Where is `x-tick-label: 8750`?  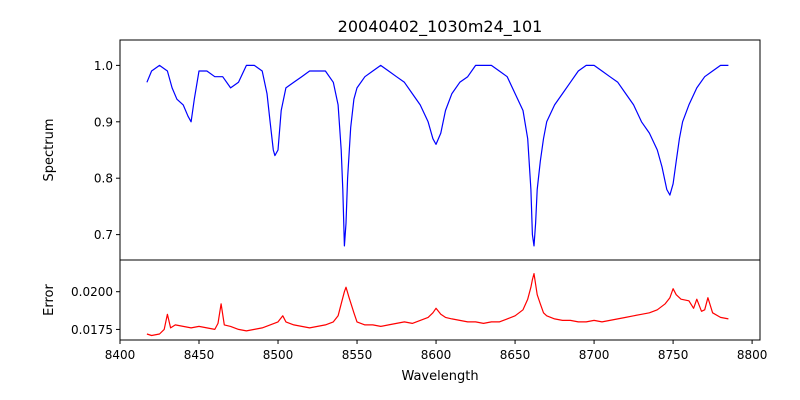 x-tick-label: 8750 is located at coordinates (673, 355).